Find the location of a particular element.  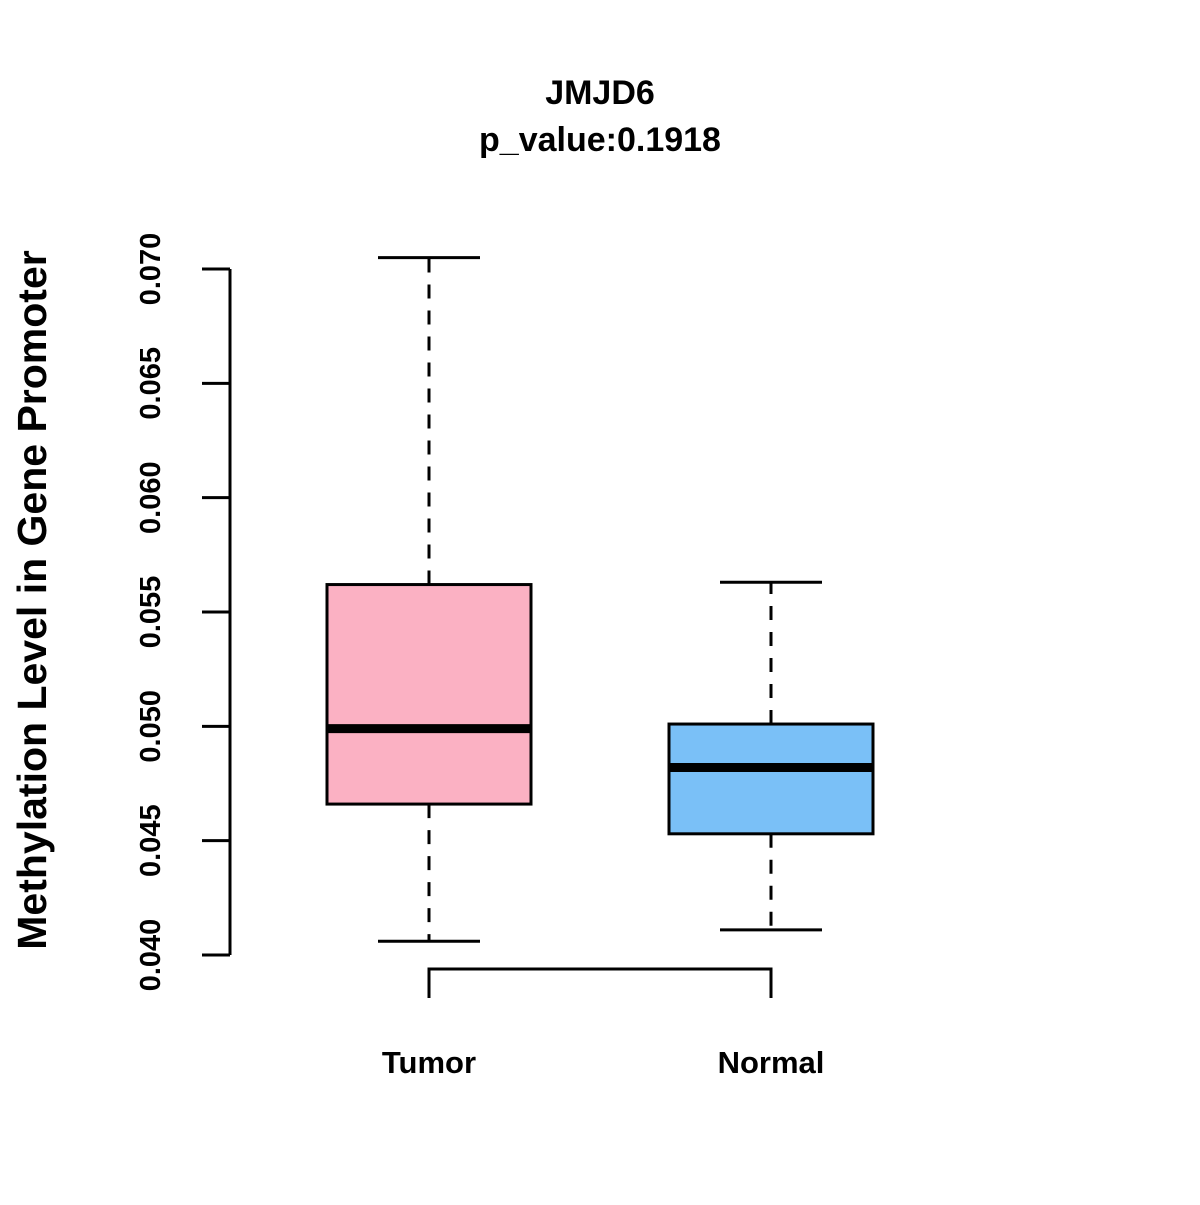

y-tick-label: 0.060 is located at coordinates (151, 497).